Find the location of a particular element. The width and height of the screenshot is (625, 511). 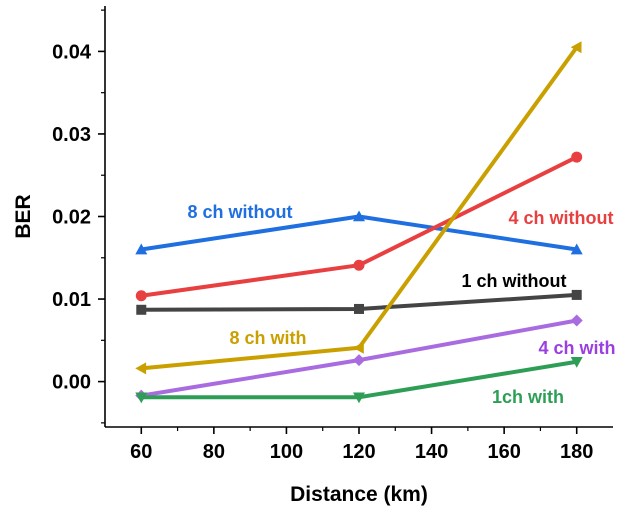

annotation-label: 8 ch without is located at coordinates (240, 212).